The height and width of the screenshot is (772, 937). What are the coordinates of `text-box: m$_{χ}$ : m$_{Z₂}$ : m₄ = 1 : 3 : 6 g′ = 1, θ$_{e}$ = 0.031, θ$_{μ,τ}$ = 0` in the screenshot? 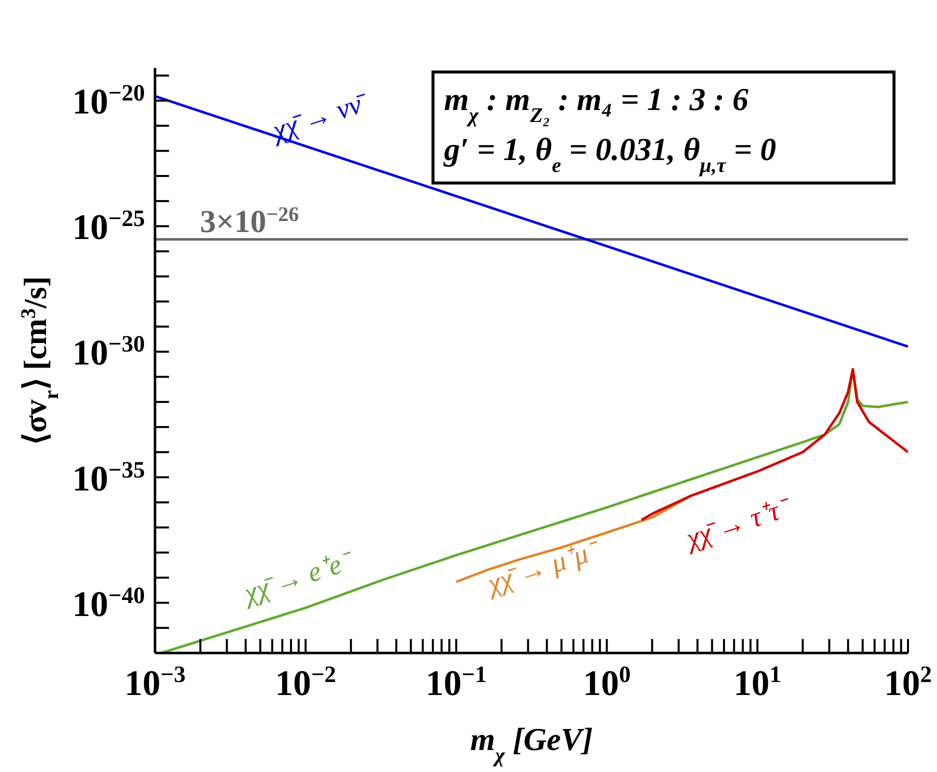 It's located at (664, 127).